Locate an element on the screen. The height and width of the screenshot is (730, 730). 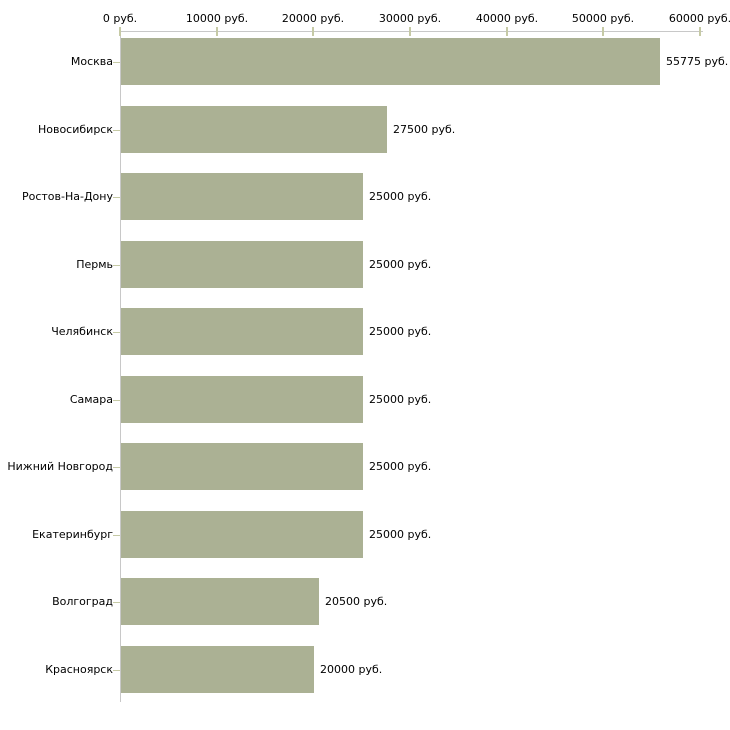
x-axis-tick-label: 0 руб. is located at coordinates (120, 18).